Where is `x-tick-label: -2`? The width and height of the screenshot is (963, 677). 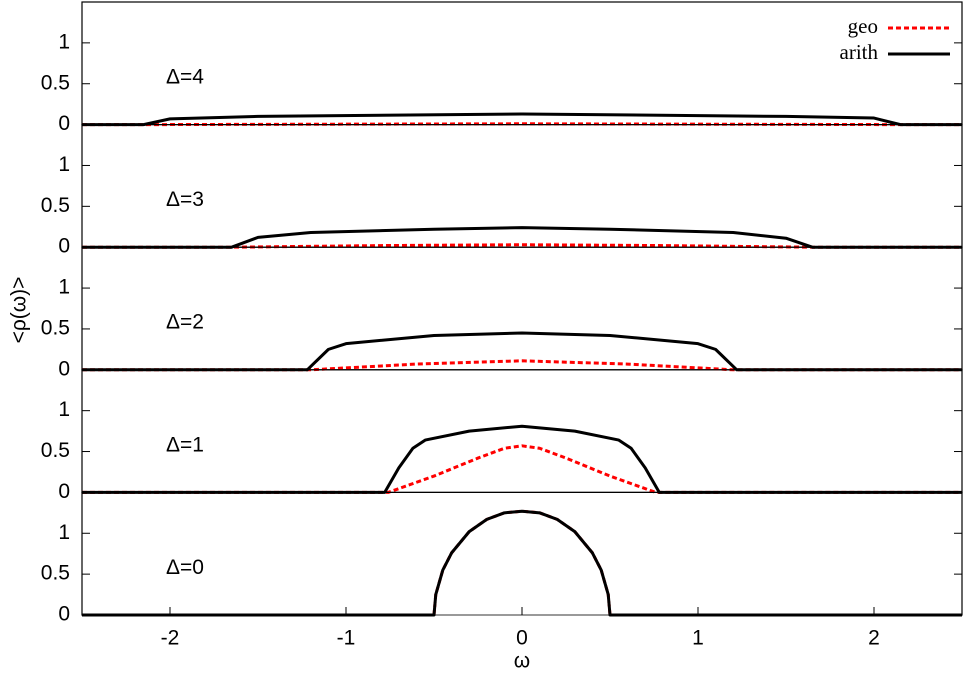 x-tick-label: -2 is located at coordinates (170, 638).